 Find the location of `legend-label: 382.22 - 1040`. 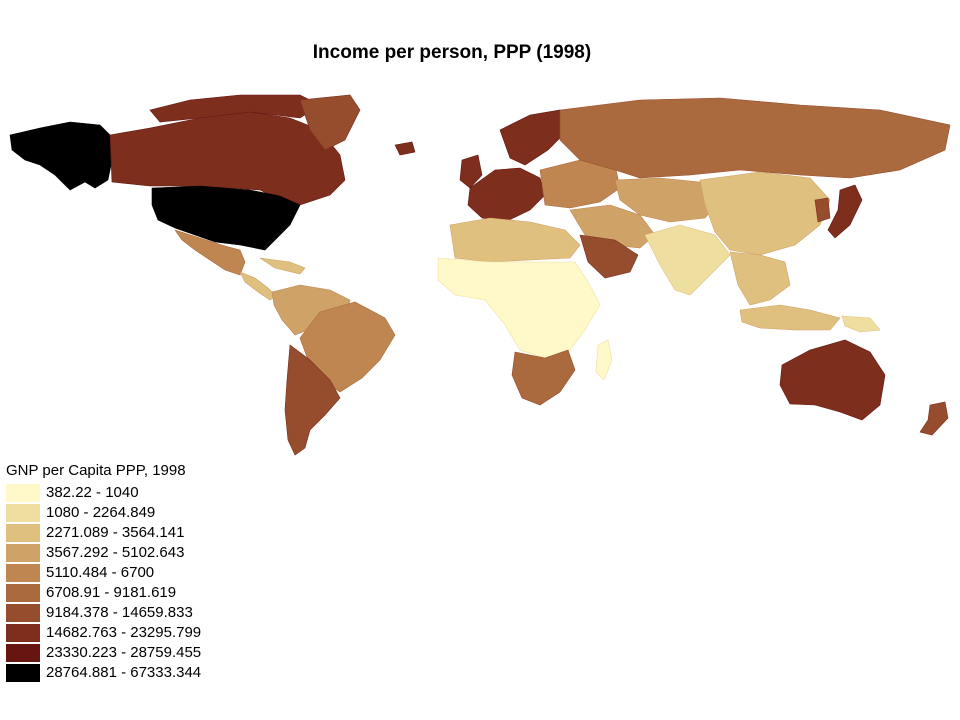

legend-label: 382.22 - 1040 is located at coordinates (92, 492).